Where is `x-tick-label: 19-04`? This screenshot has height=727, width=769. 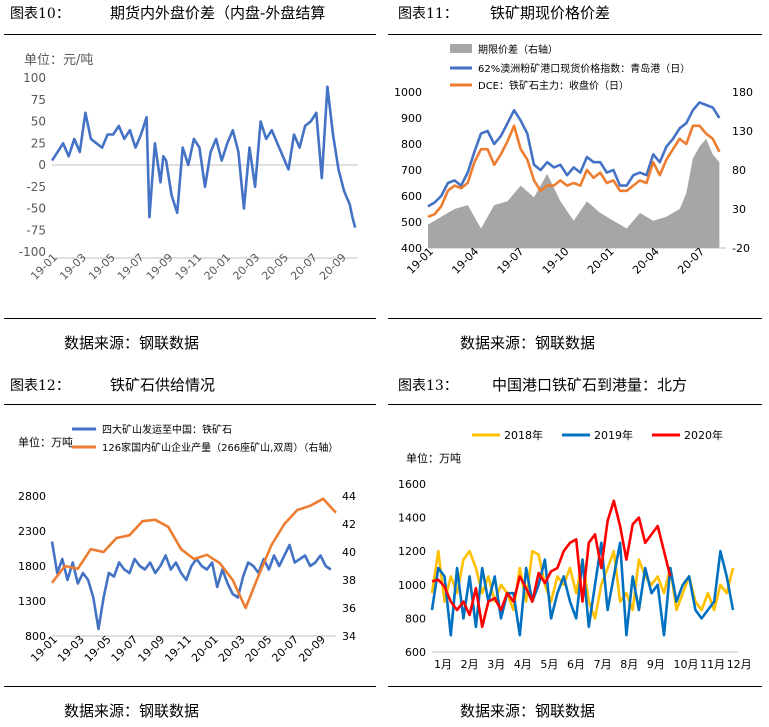
x-tick-label: 19-04 is located at coordinates (465, 261).